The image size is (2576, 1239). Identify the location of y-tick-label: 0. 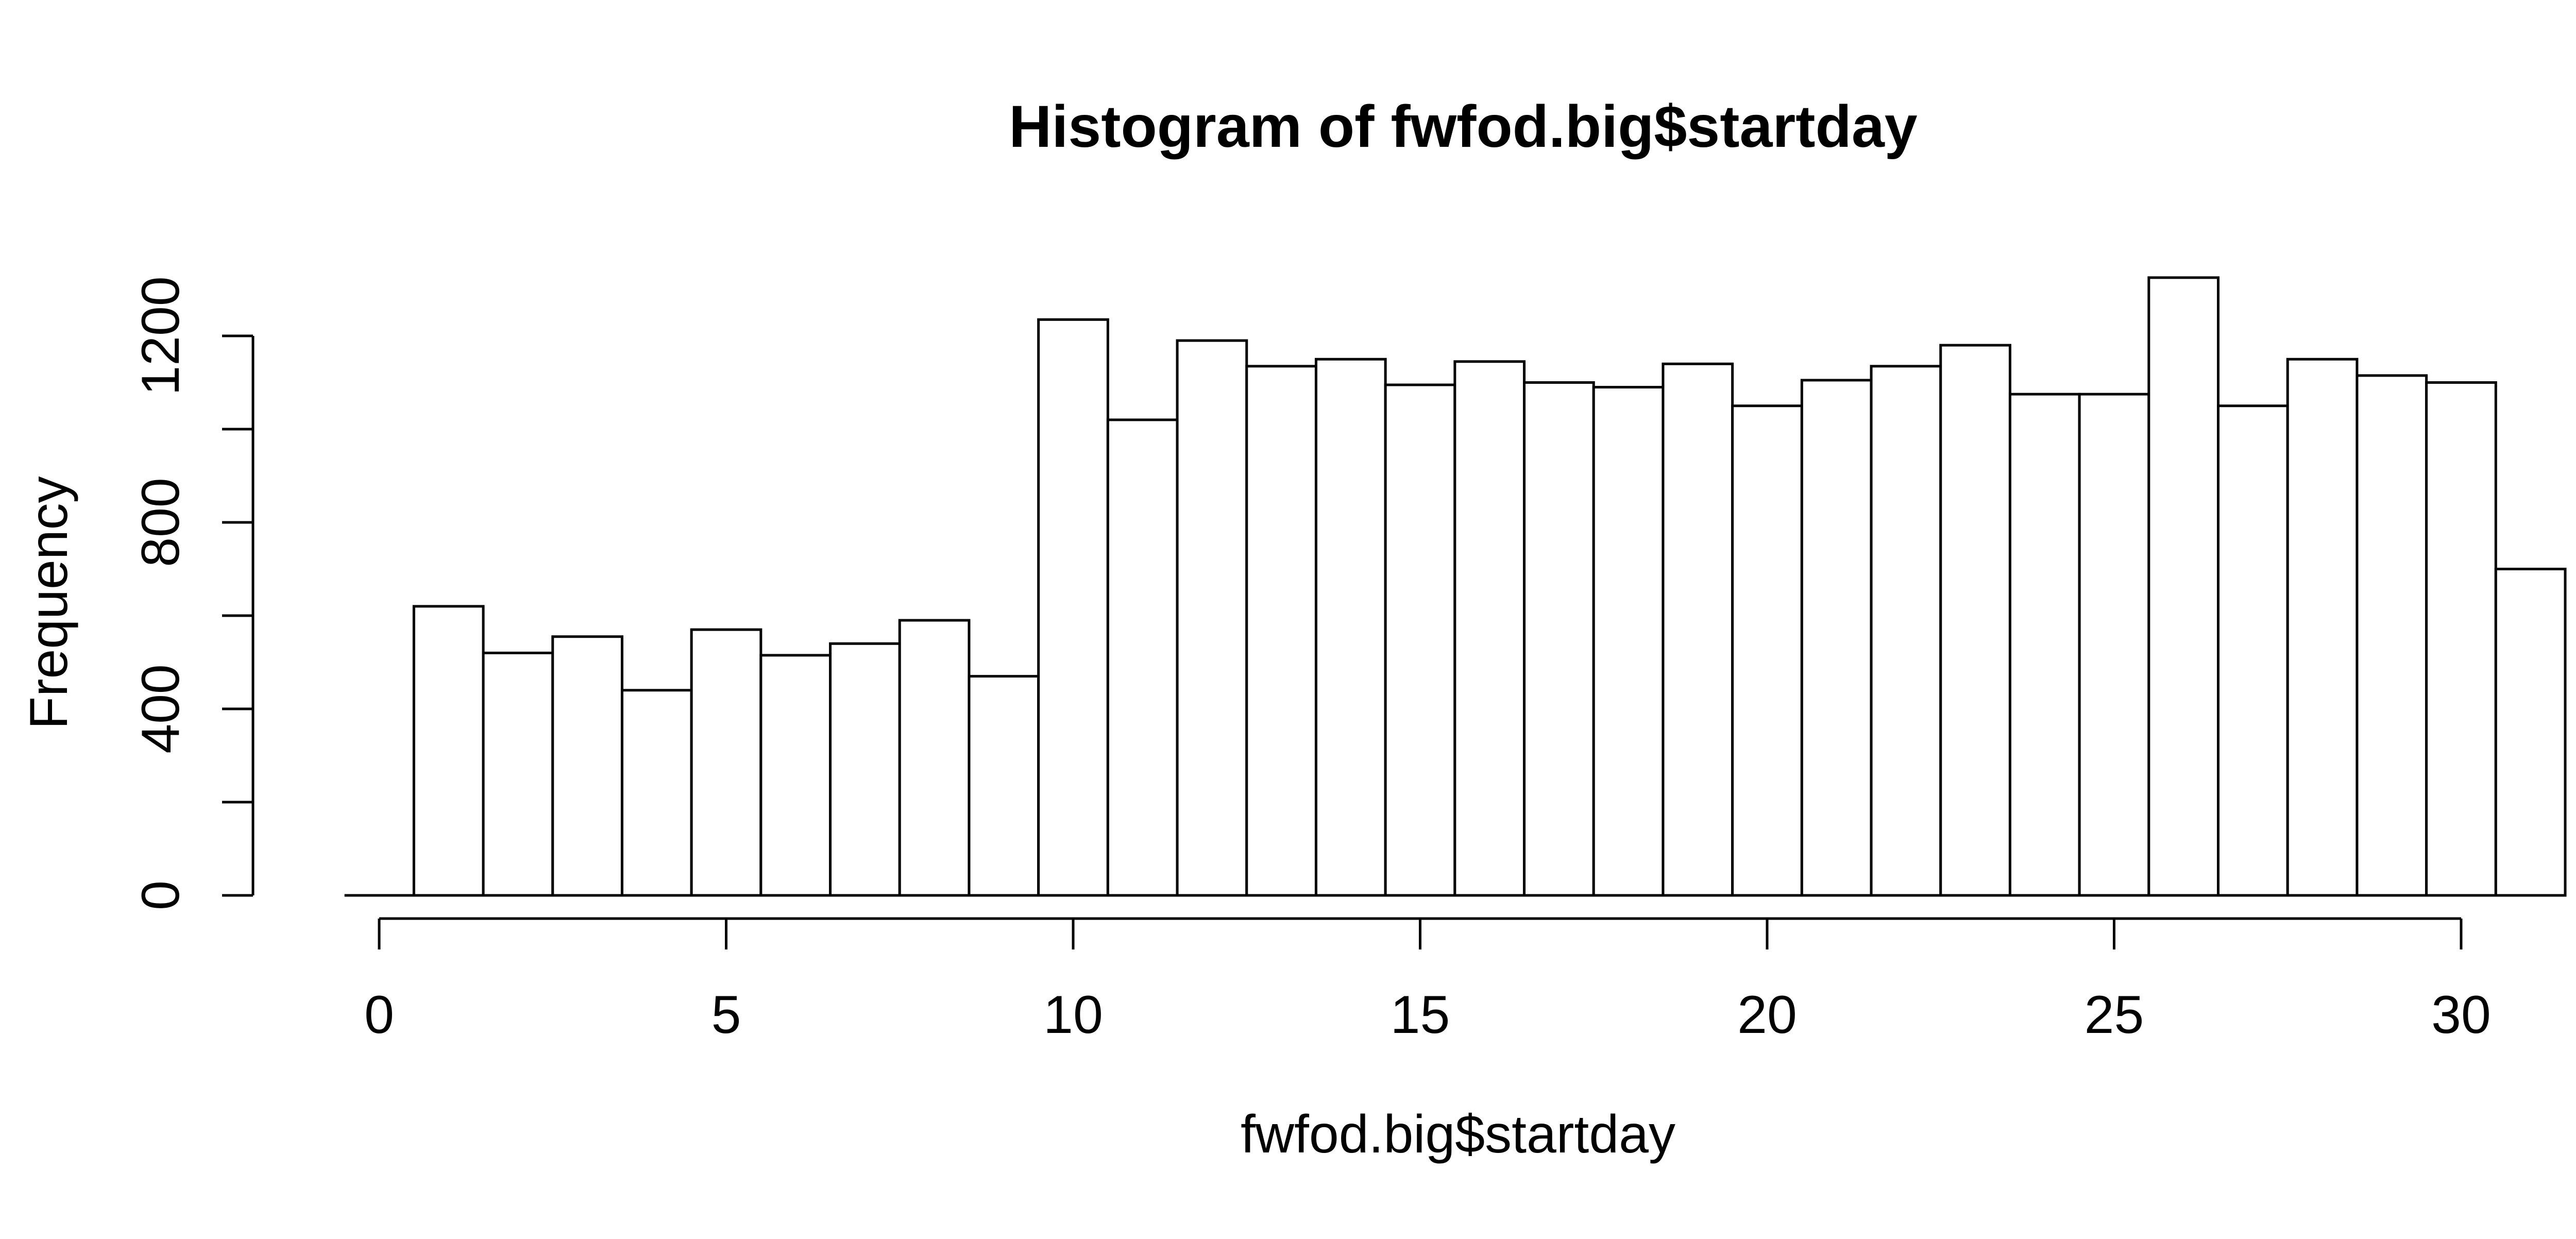
(161, 895).